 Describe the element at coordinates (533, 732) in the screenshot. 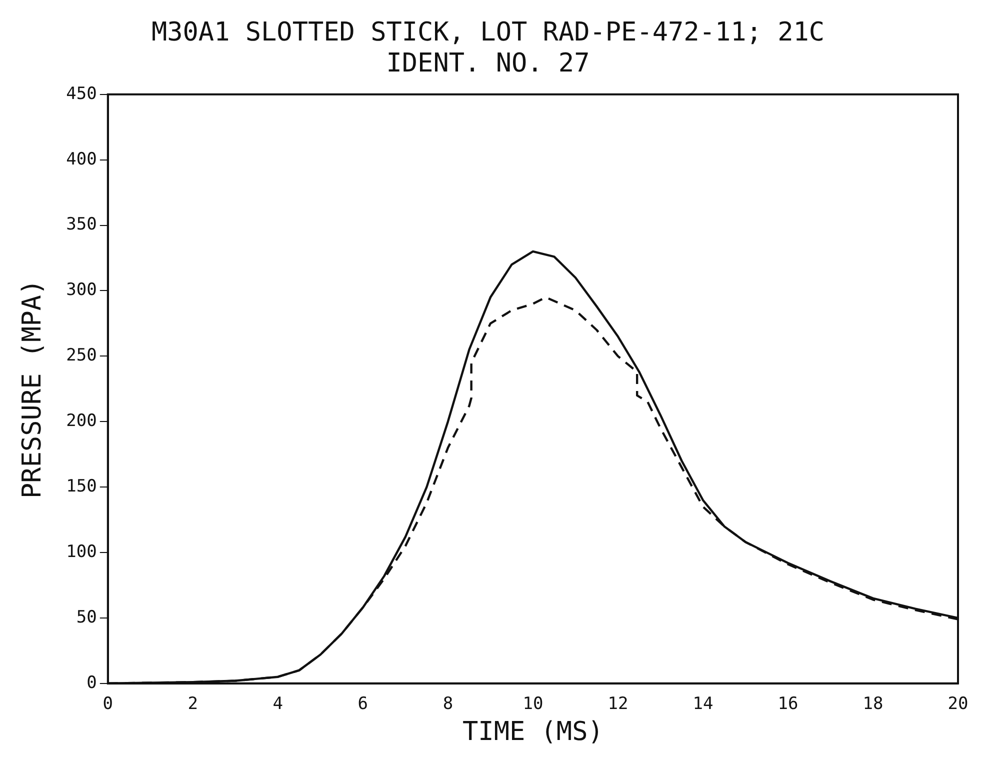

I see `x-axis-title: TIME (MS)` at that location.